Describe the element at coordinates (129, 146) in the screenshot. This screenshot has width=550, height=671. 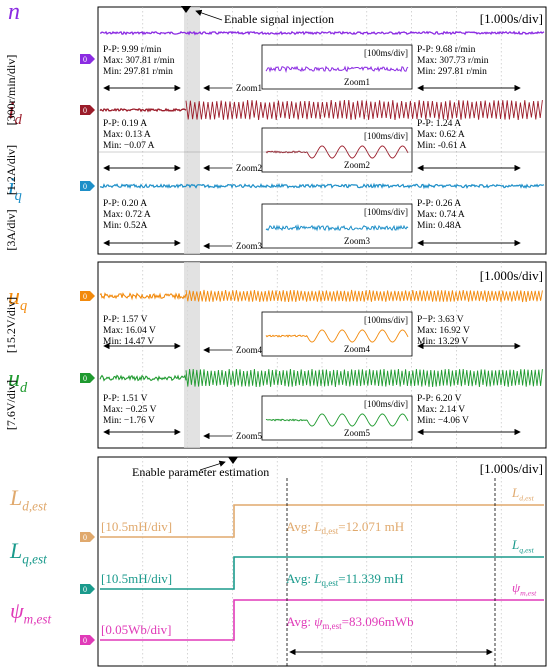
I see `stats-left-2-line-2: Min: −0.07 A` at that location.